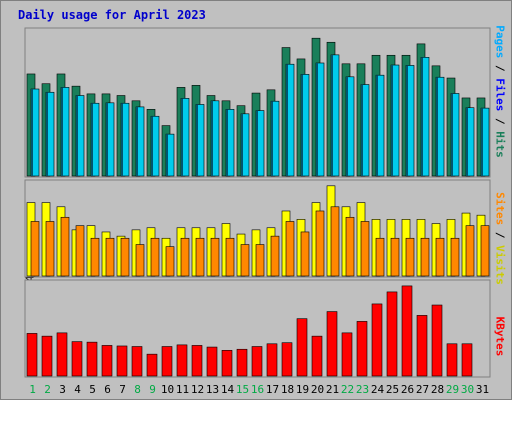  Describe the element at coordinates (77, 389) in the screenshot. I see `day-label-4: 4` at that location.